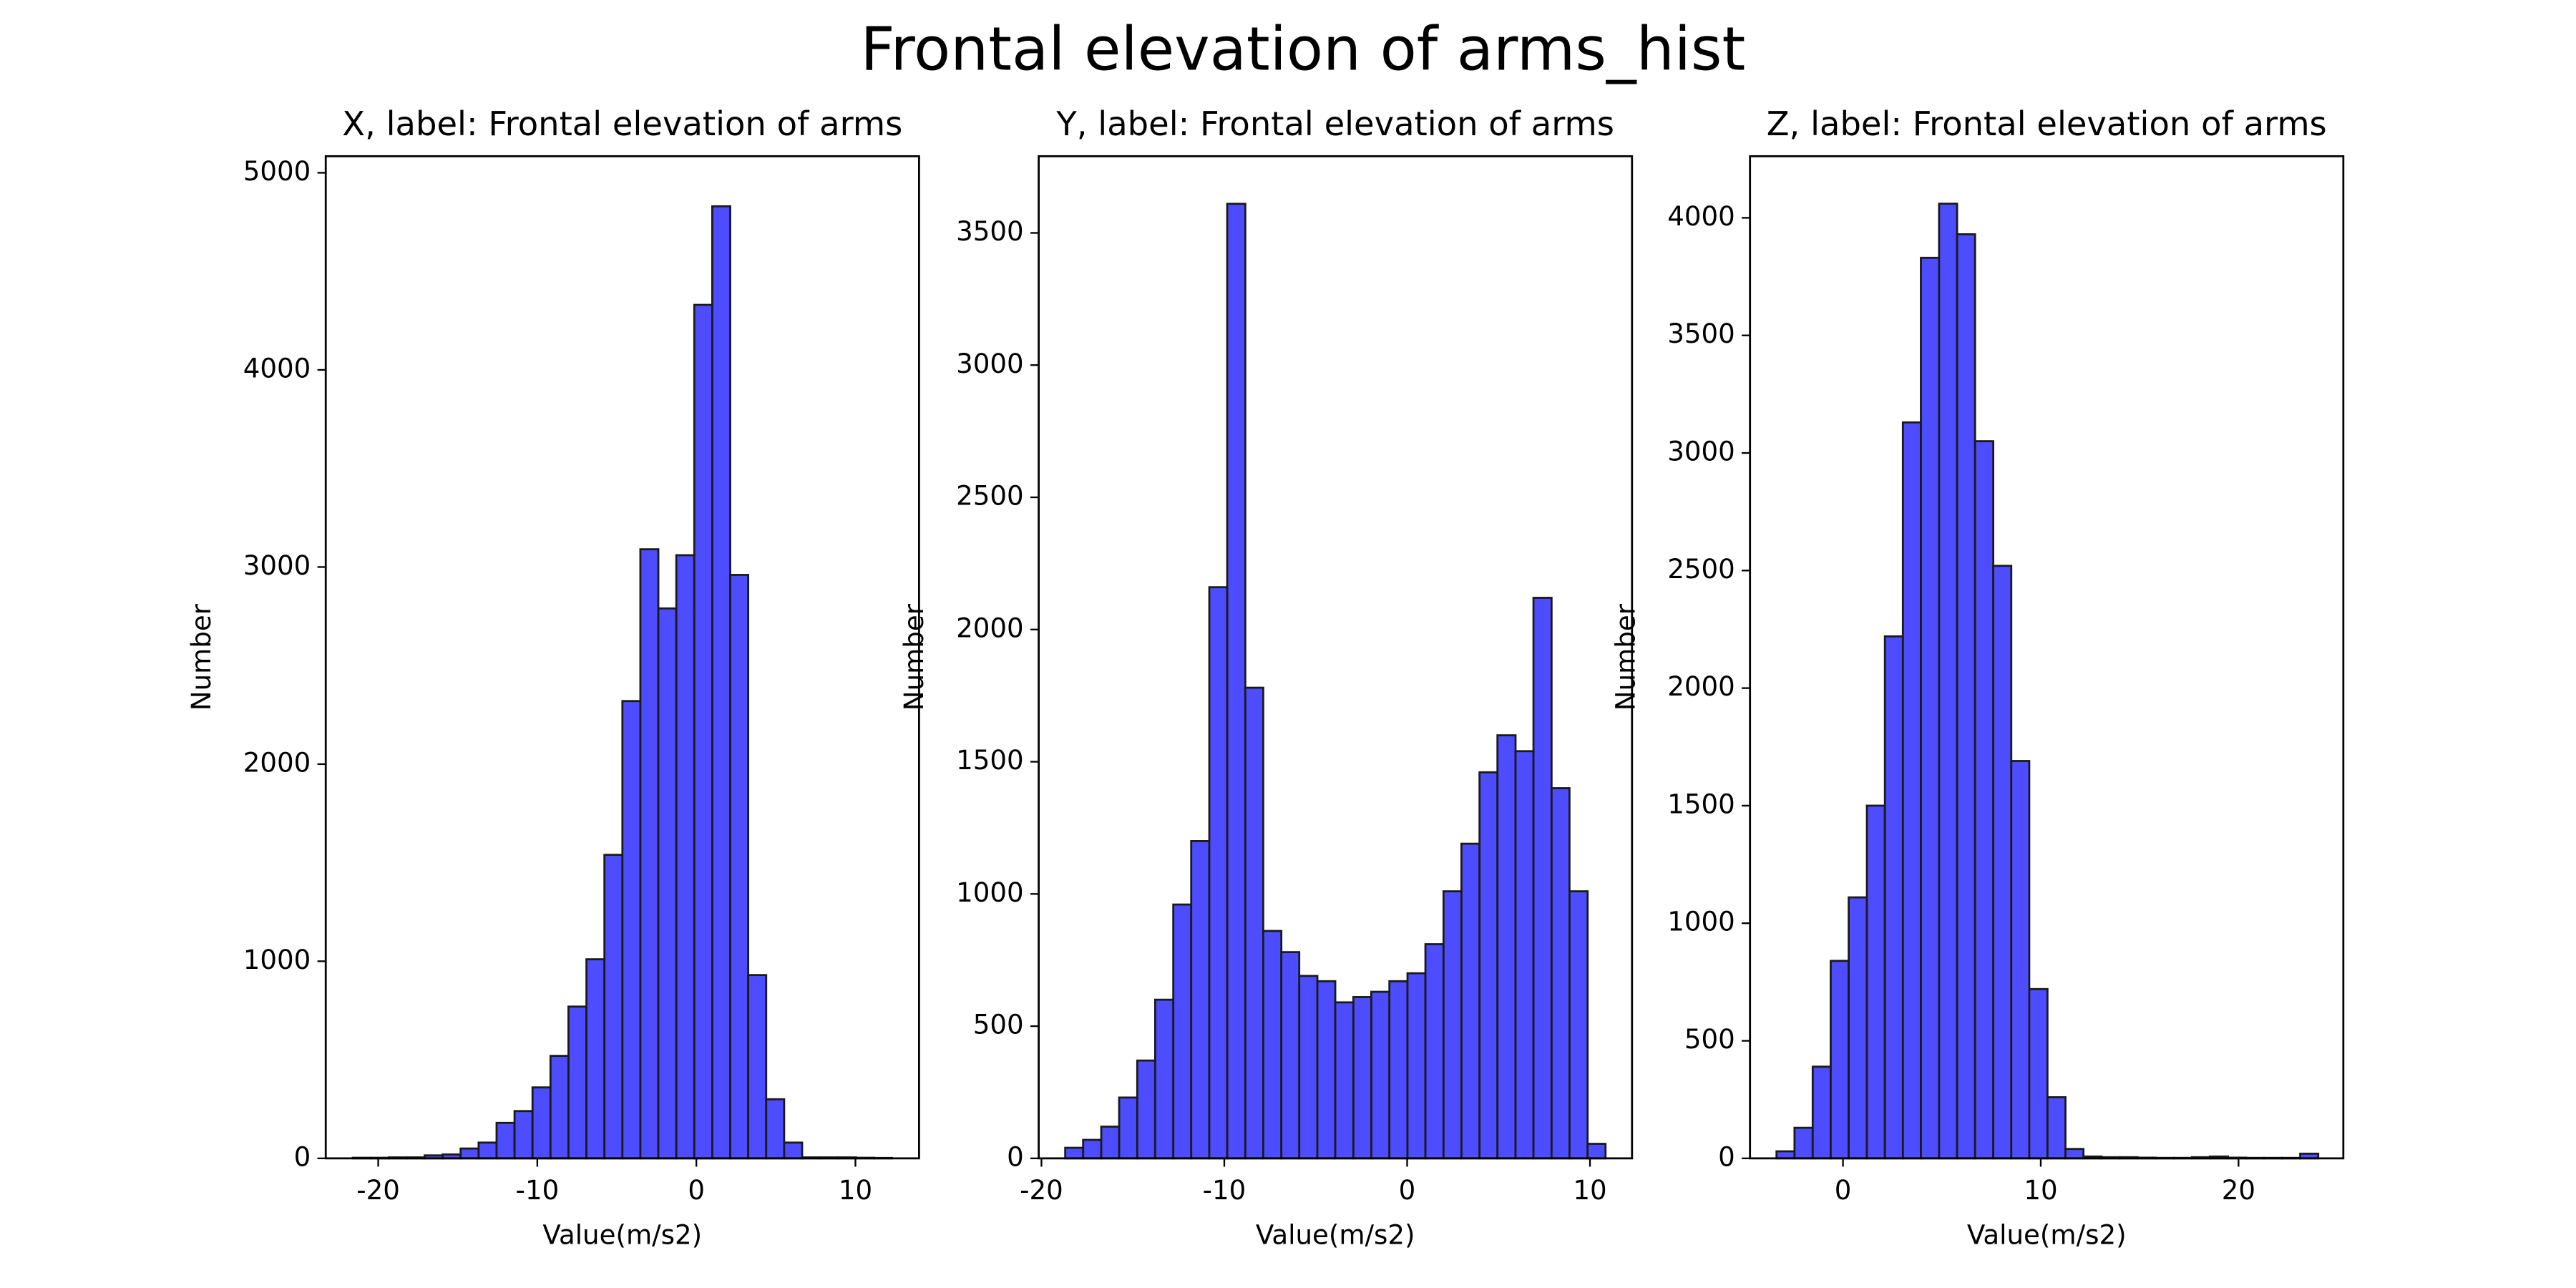 The width and height of the screenshot is (2576, 1288). What do you see at coordinates (1303, 49) in the screenshot?
I see `figure-title: Frontal elevation of arms_hist` at bounding box center [1303, 49].